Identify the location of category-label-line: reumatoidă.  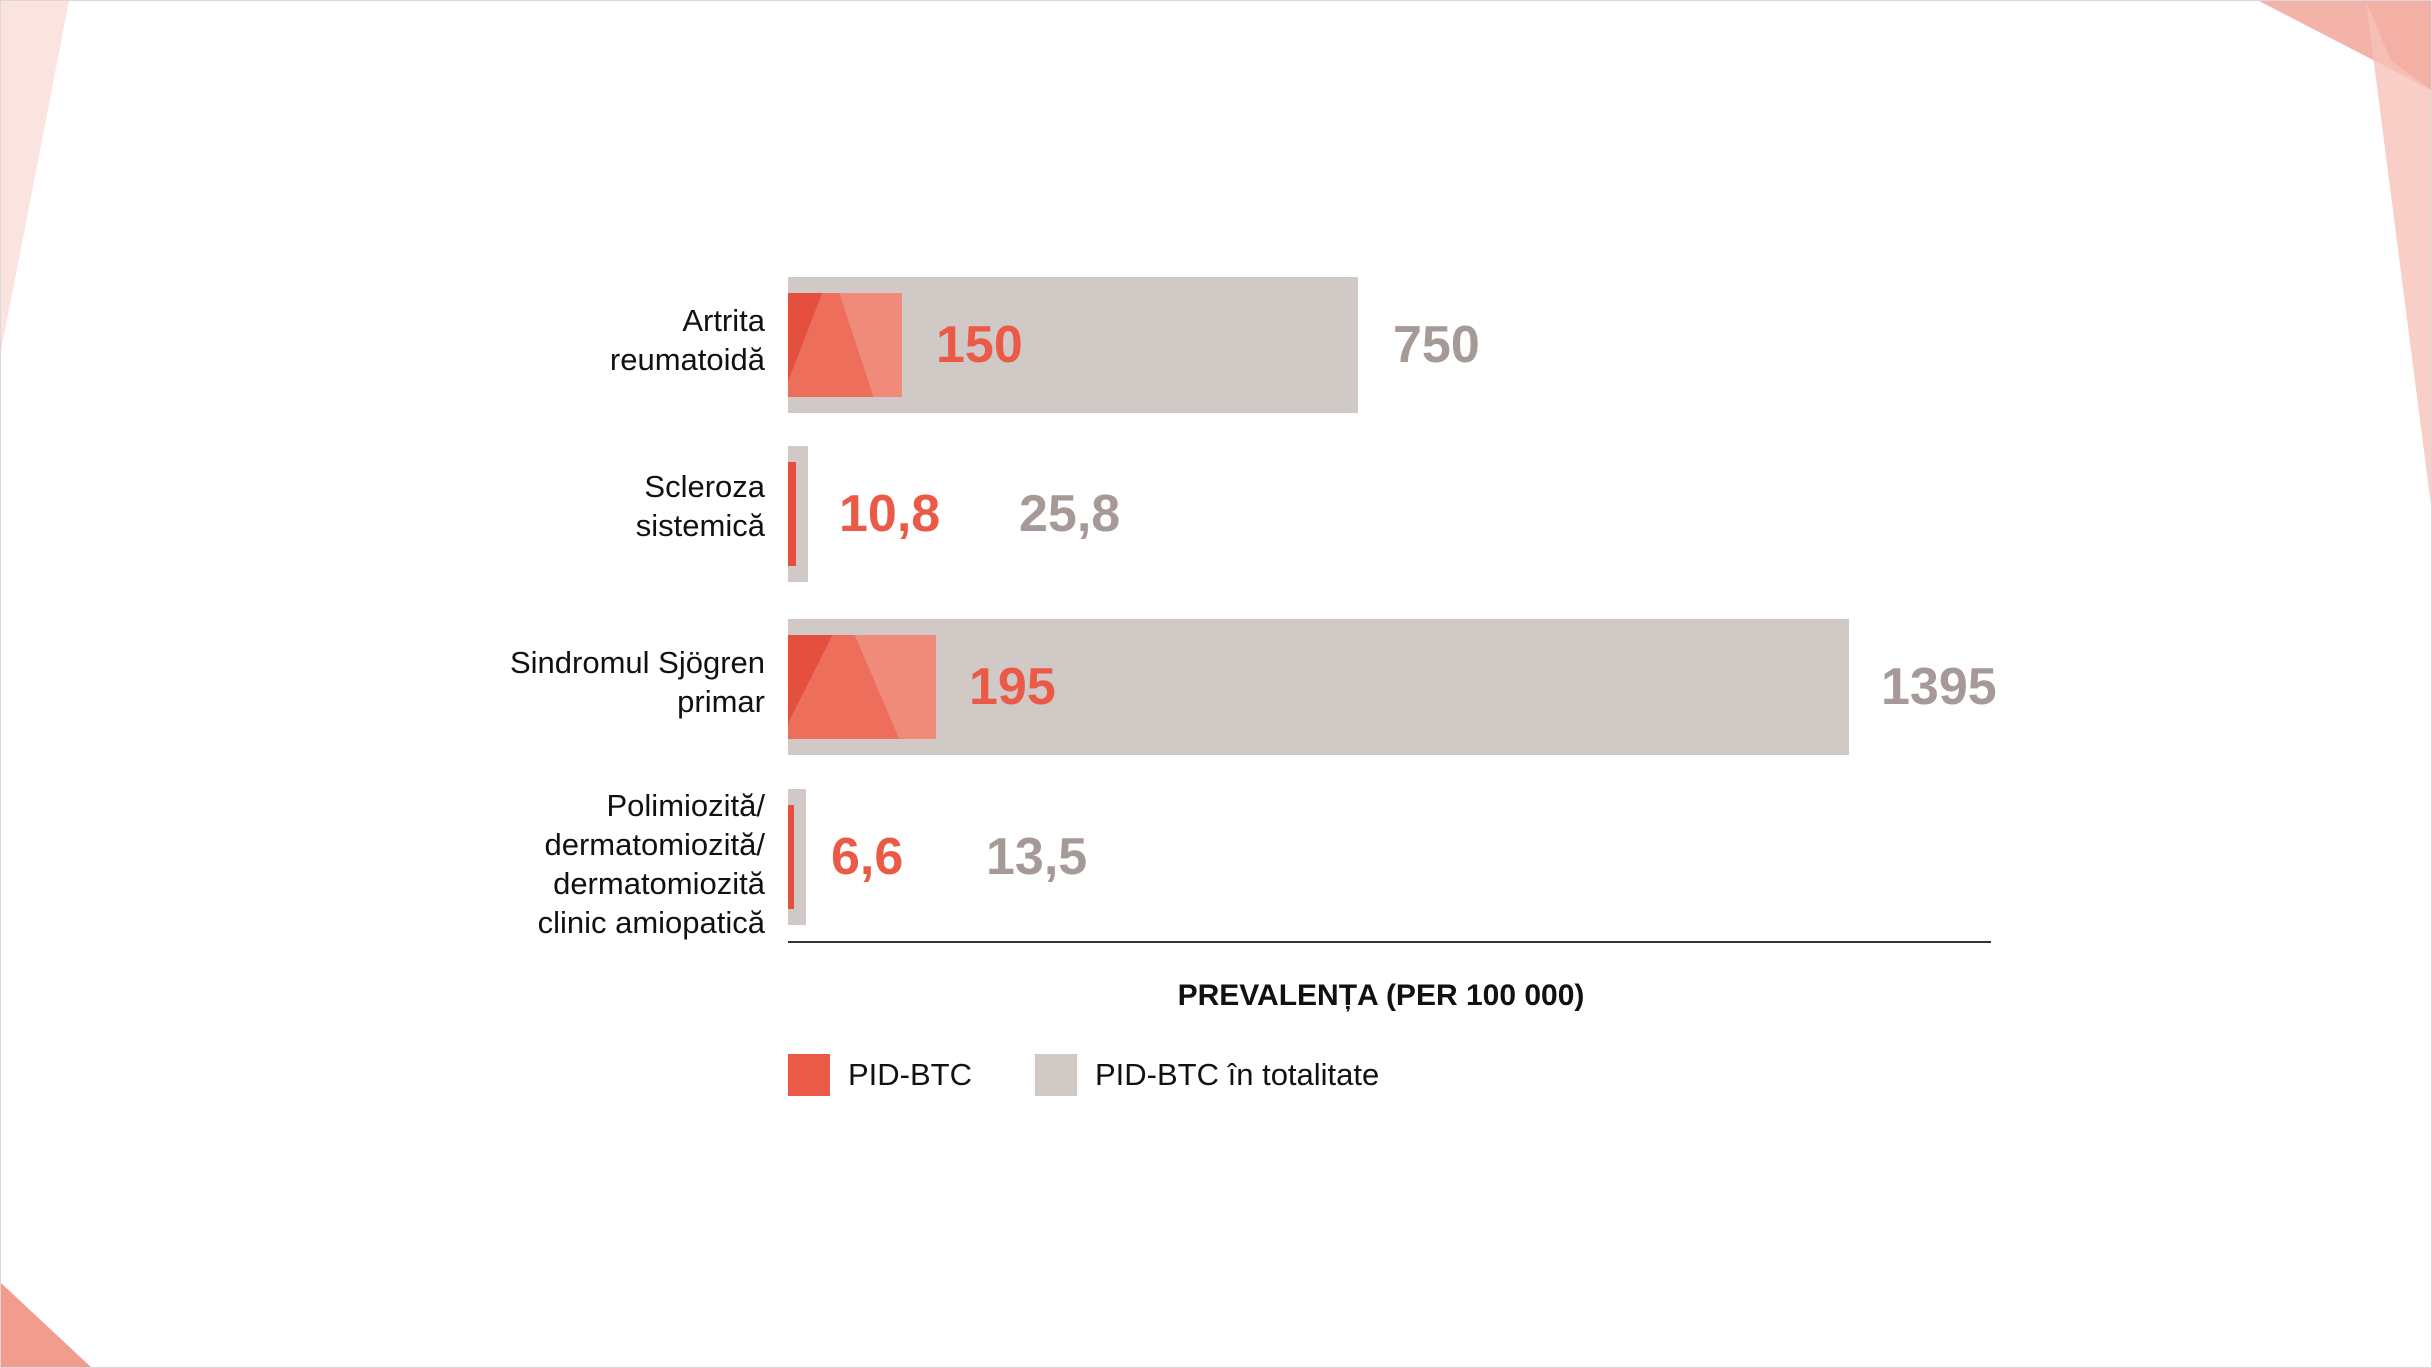
(687, 359).